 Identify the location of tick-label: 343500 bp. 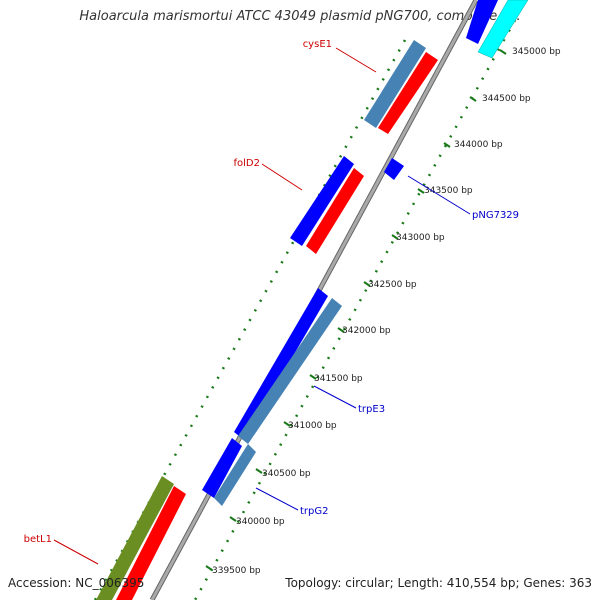
(448, 191).